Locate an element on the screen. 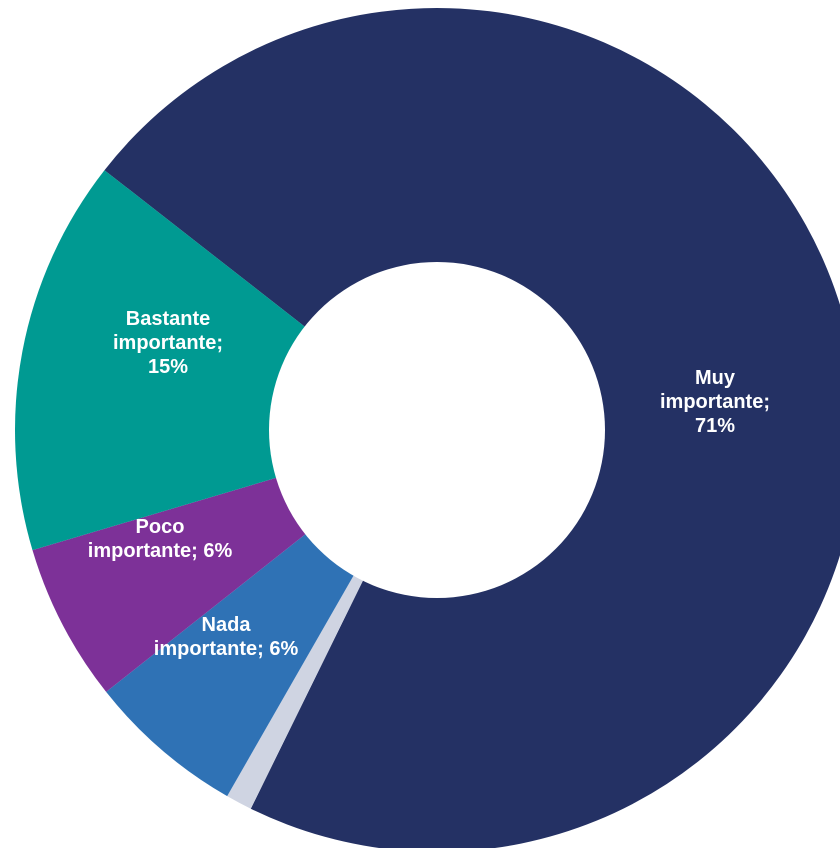 The image size is (840, 848). label-muy-importante: Muy importante; 71% is located at coordinates (715, 402).